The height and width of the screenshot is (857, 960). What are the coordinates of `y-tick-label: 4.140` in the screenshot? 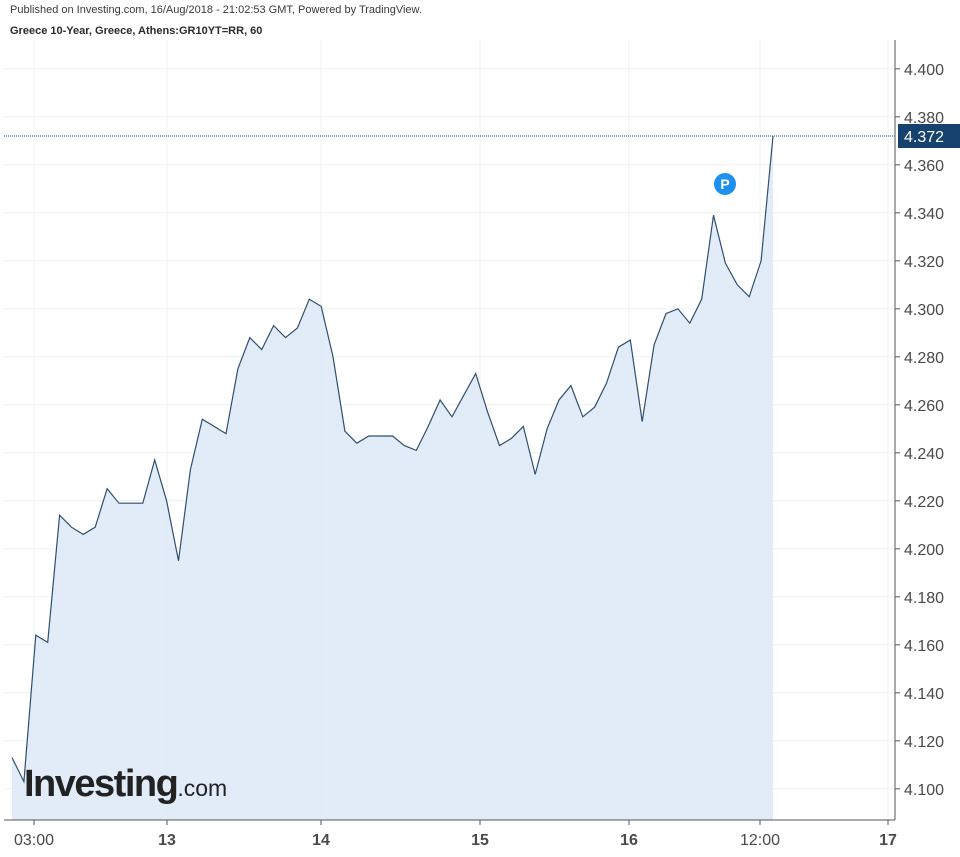 It's located at (924, 694).